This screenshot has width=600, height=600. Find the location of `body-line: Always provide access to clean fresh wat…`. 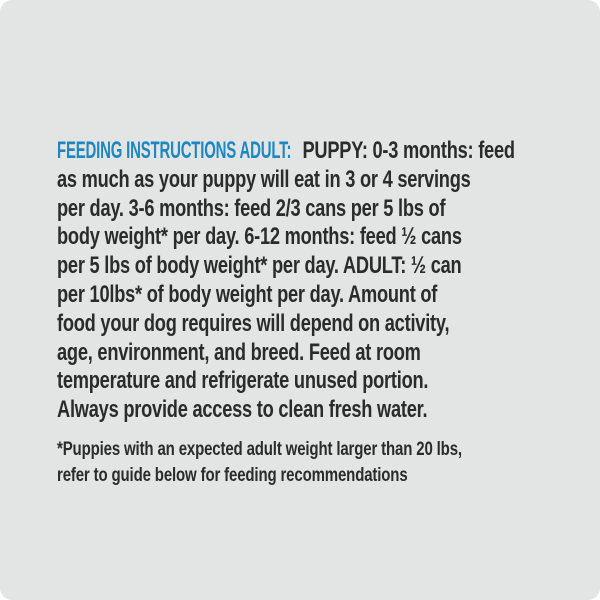

body-line: Always provide access to clean fresh wat… is located at coordinates (242, 410).